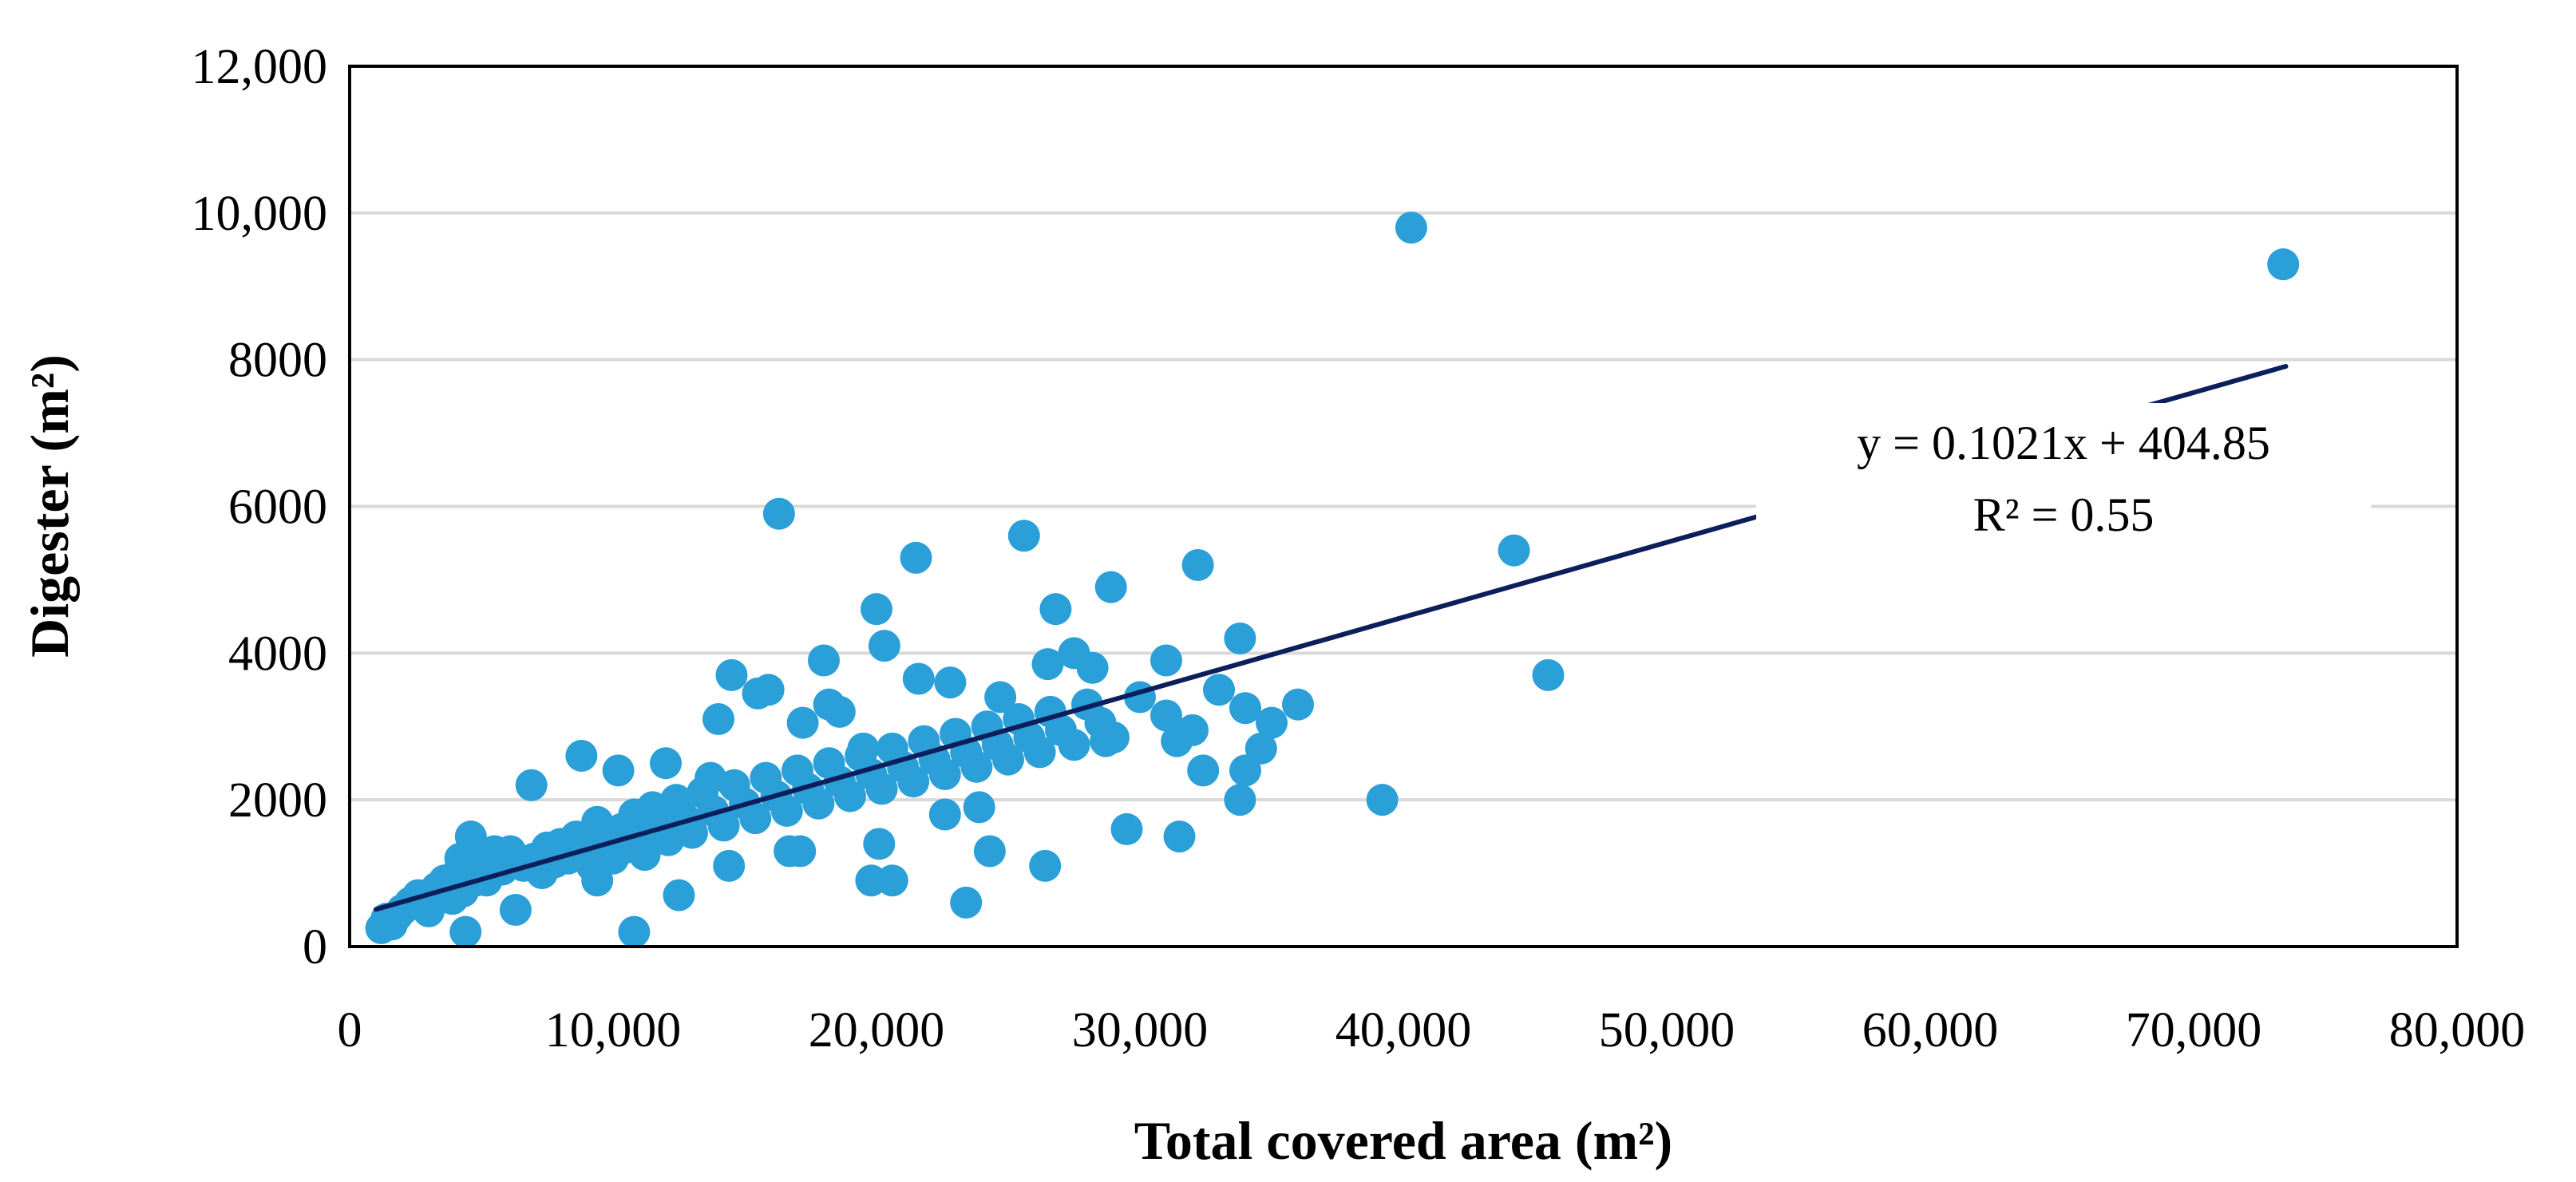 This screenshot has width=2576, height=1182. I want to click on y-tick-label: 2000, so click(278, 800).